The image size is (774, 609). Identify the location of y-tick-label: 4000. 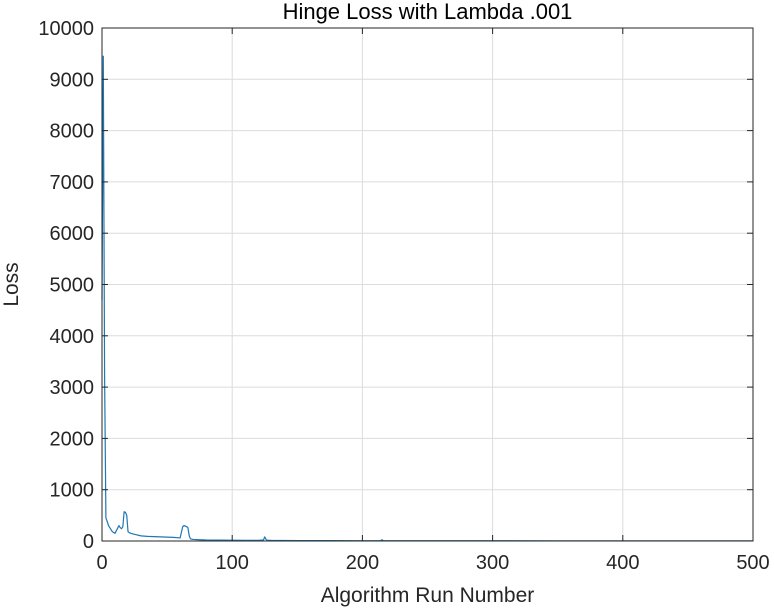
(72, 337).